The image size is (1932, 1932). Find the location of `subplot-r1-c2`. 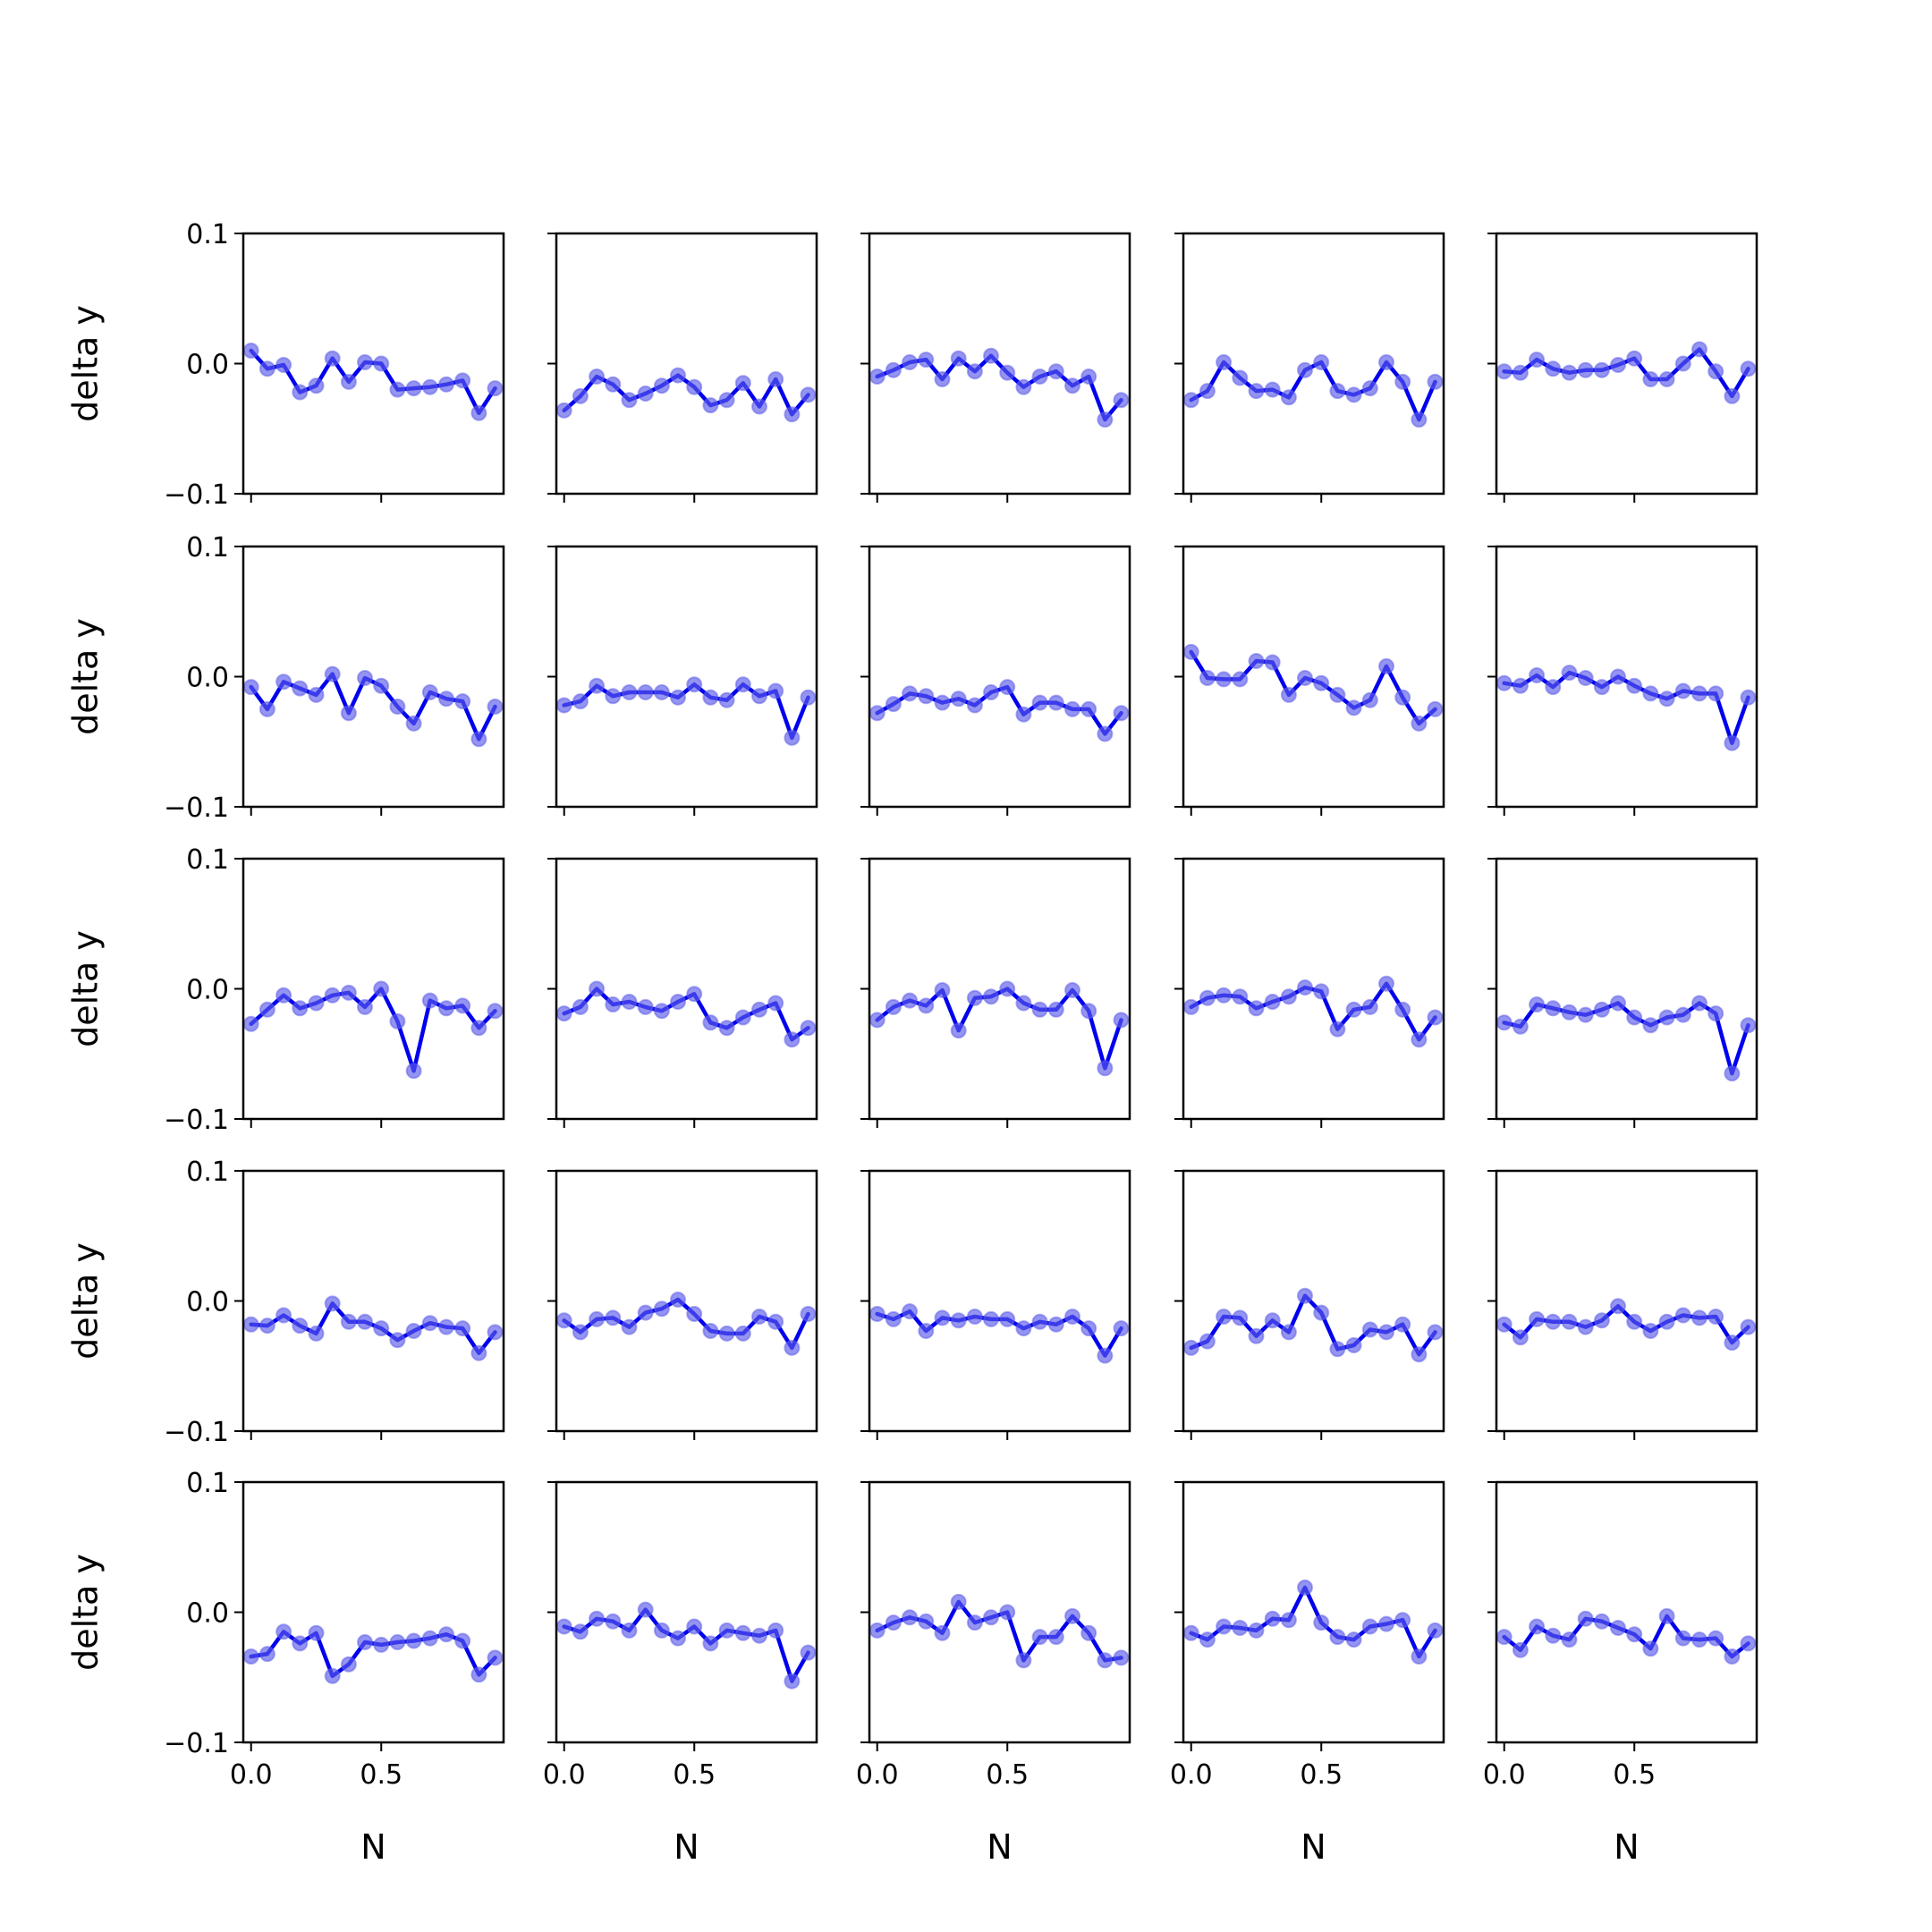

subplot-r1-c2 is located at coordinates (682, 367).